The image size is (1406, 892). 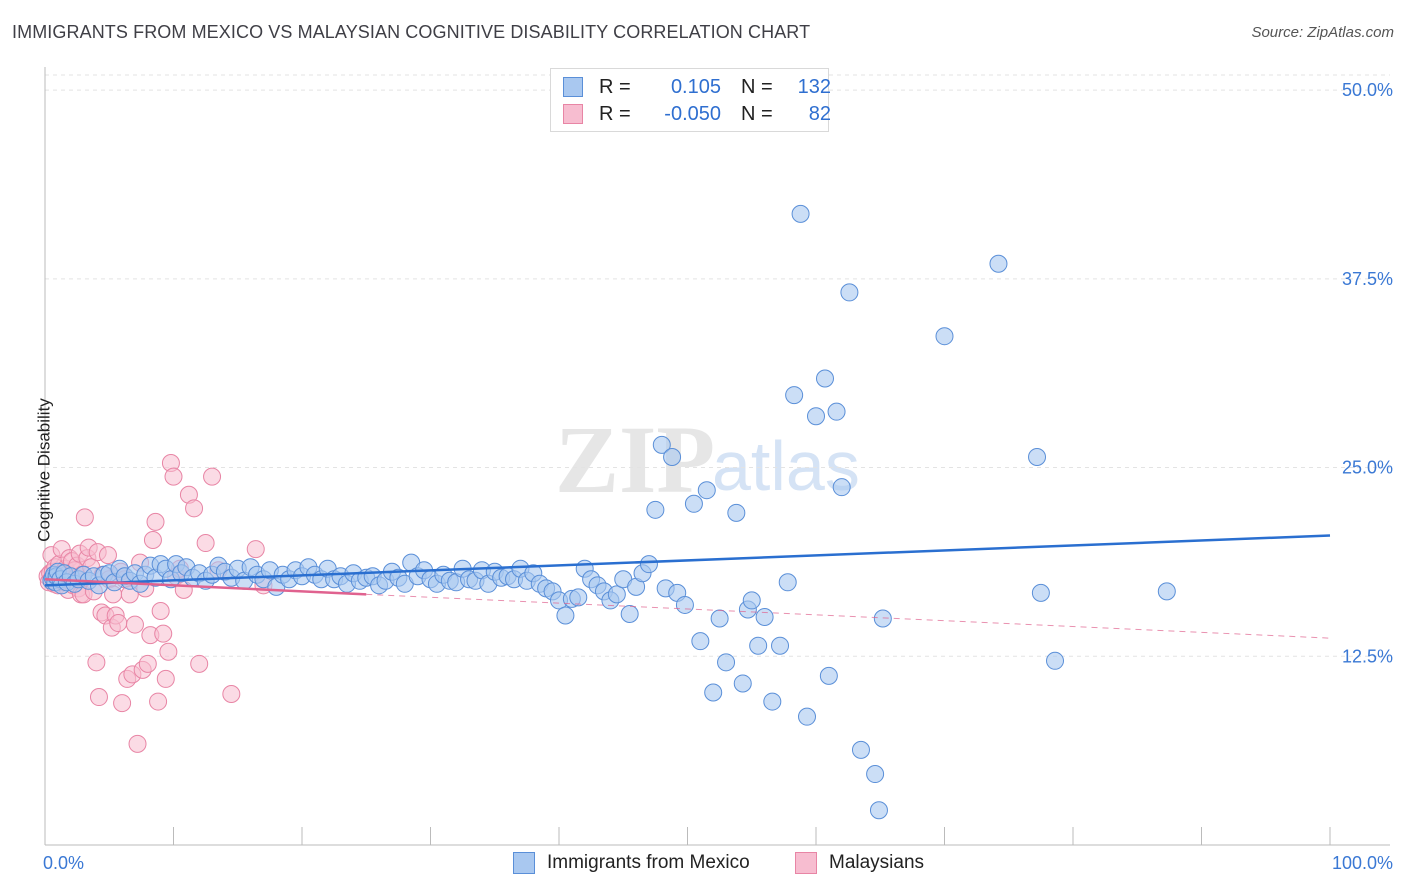 What do you see at coordinates (877, 862) in the screenshot?
I see `bottom-legend-label-malaysians: Malaysians` at bounding box center [877, 862].